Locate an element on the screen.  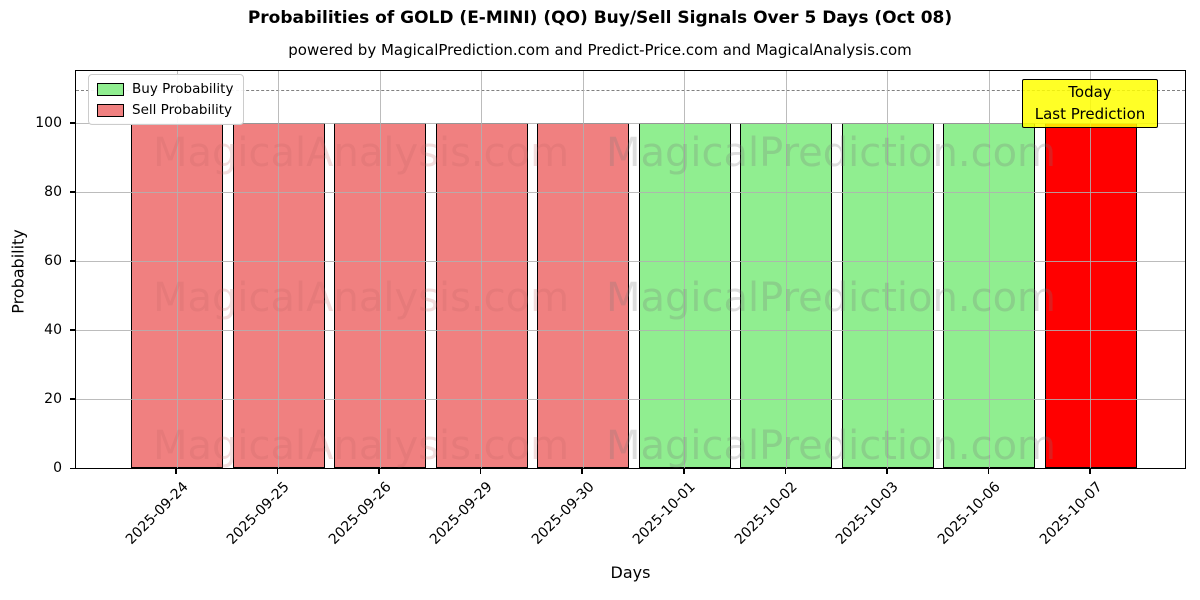
x-tick-label: 2025-10-03 is located at coordinates (868, 513).